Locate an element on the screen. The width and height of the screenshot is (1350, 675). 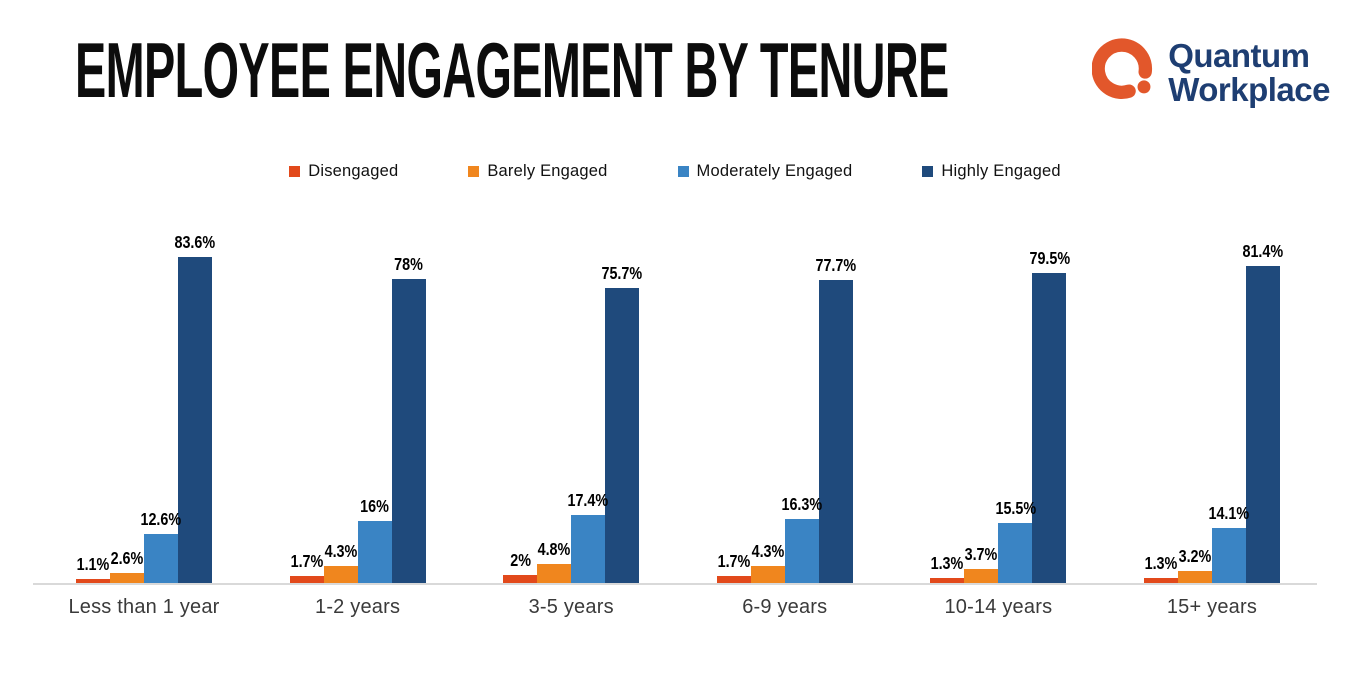
logo-wordmark: Quantum Workplace is located at coordinates (1249, 73).